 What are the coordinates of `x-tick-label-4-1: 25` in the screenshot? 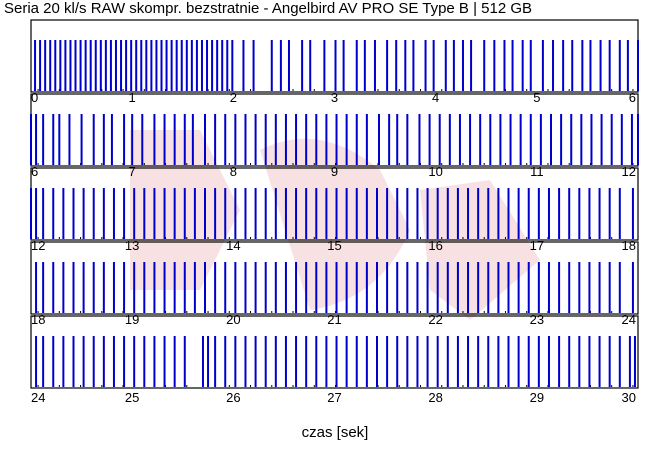 It's located at (132, 397).